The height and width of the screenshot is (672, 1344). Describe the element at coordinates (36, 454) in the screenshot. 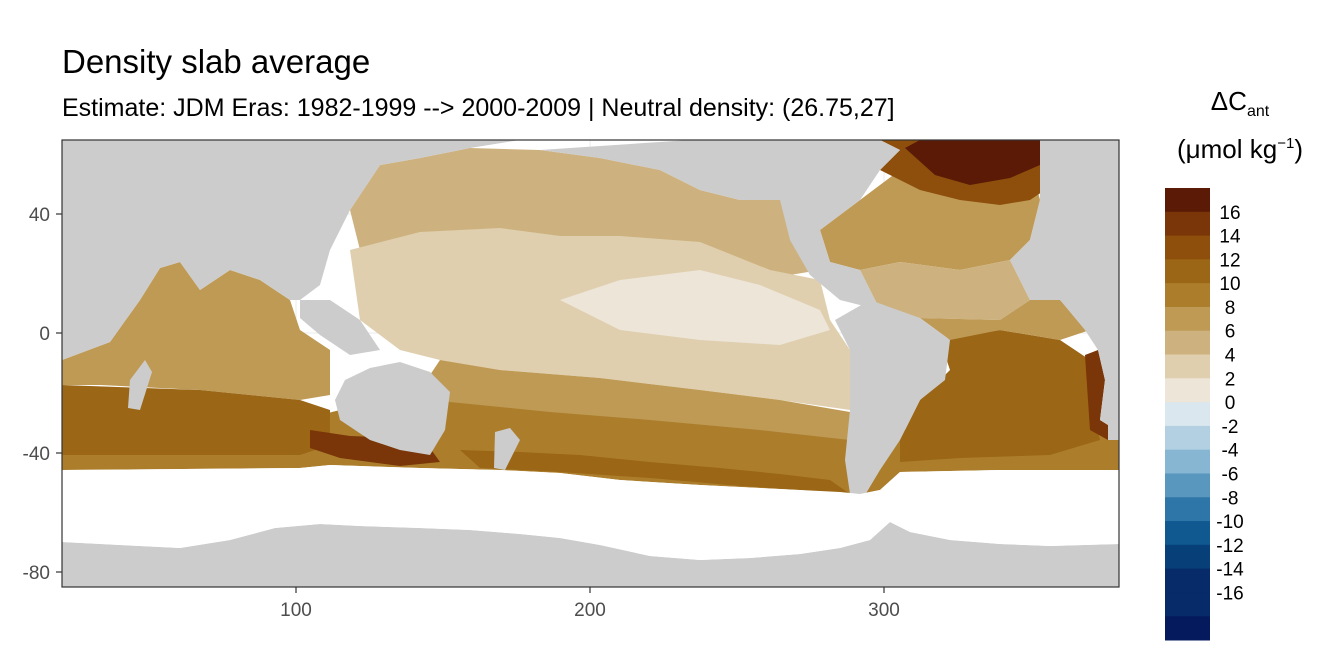

I see `y-tick-label: -40` at that location.